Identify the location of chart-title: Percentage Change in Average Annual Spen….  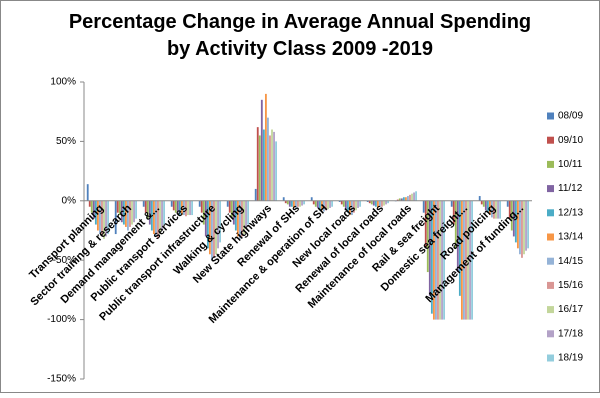
(300, 22).